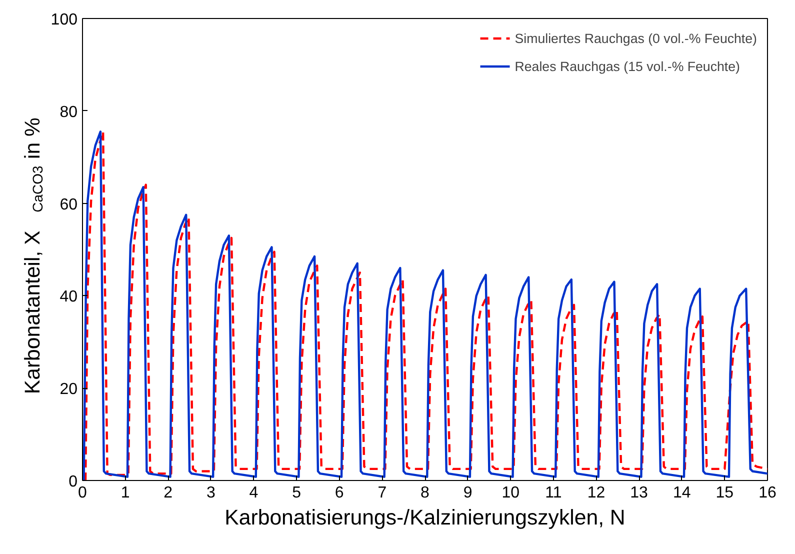  What do you see at coordinates (211, 493) in the screenshot?
I see `x-tick-label: 3` at bounding box center [211, 493].